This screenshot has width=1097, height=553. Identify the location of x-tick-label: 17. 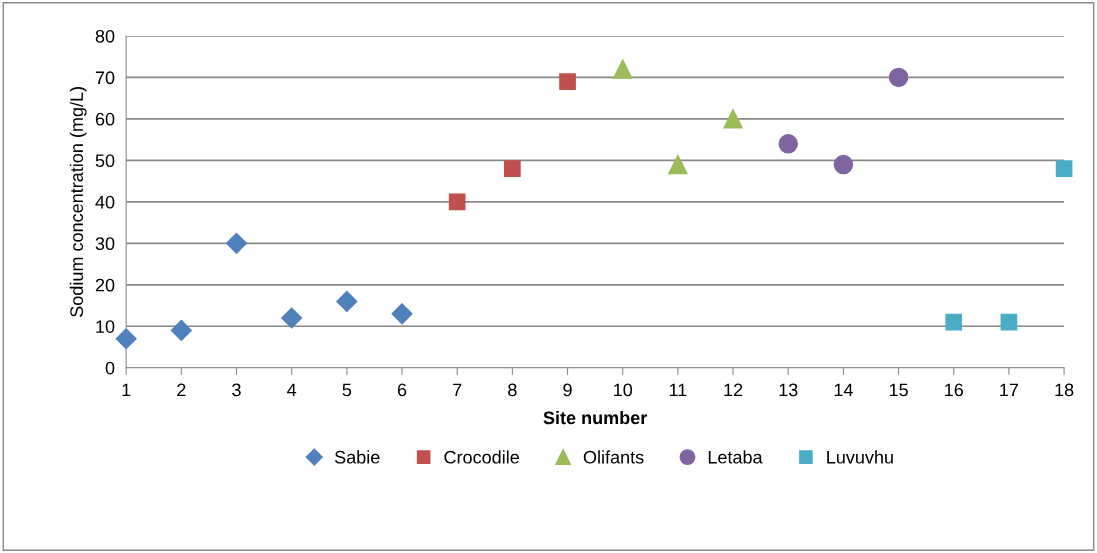
(1009, 390).